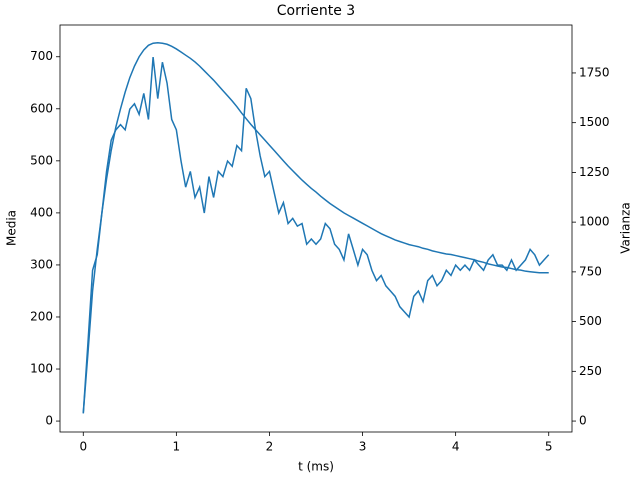 The width and height of the screenshot is (640, 480). I want to click on x-tick-label: 1, so click(177, 447).